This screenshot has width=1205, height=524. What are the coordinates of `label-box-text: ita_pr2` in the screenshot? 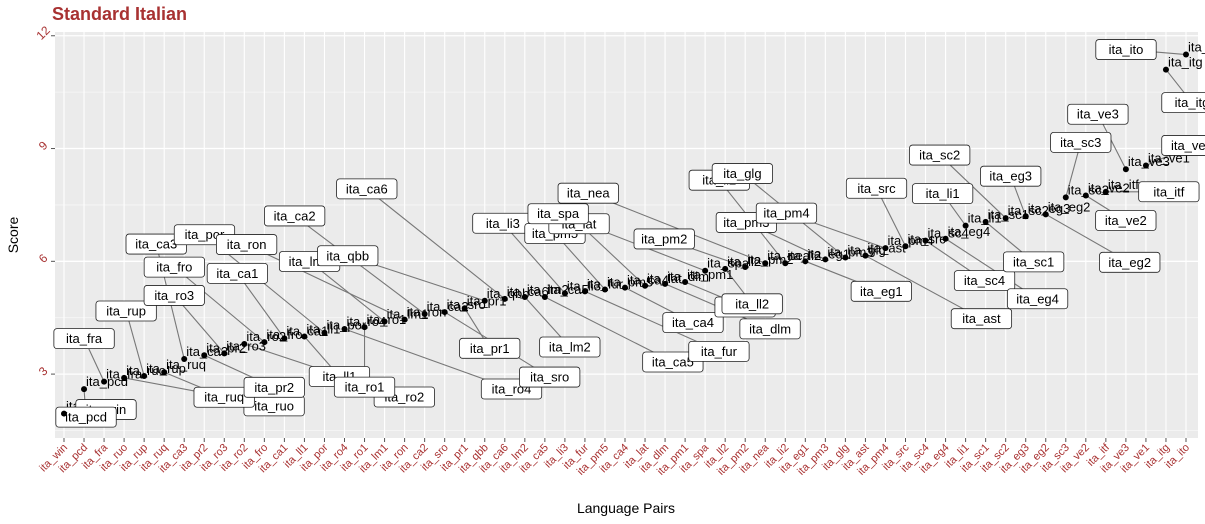 It's located at (274, 387).